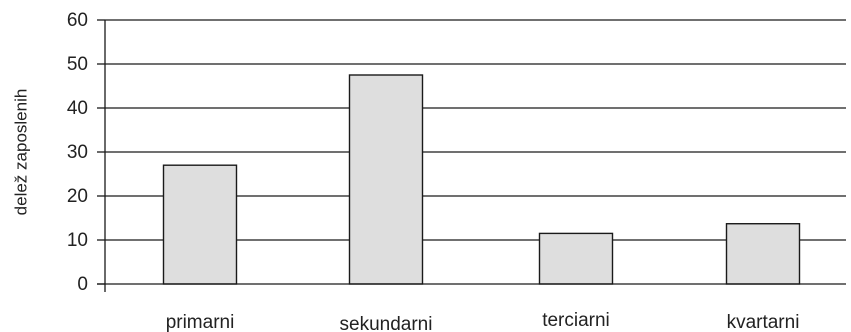 This screenshot has height=332, width=851. What do you see at coordinates (77, 108) in the screenshot?
I see `y-tick-label-40: 40` at bounding box center [77, 108].